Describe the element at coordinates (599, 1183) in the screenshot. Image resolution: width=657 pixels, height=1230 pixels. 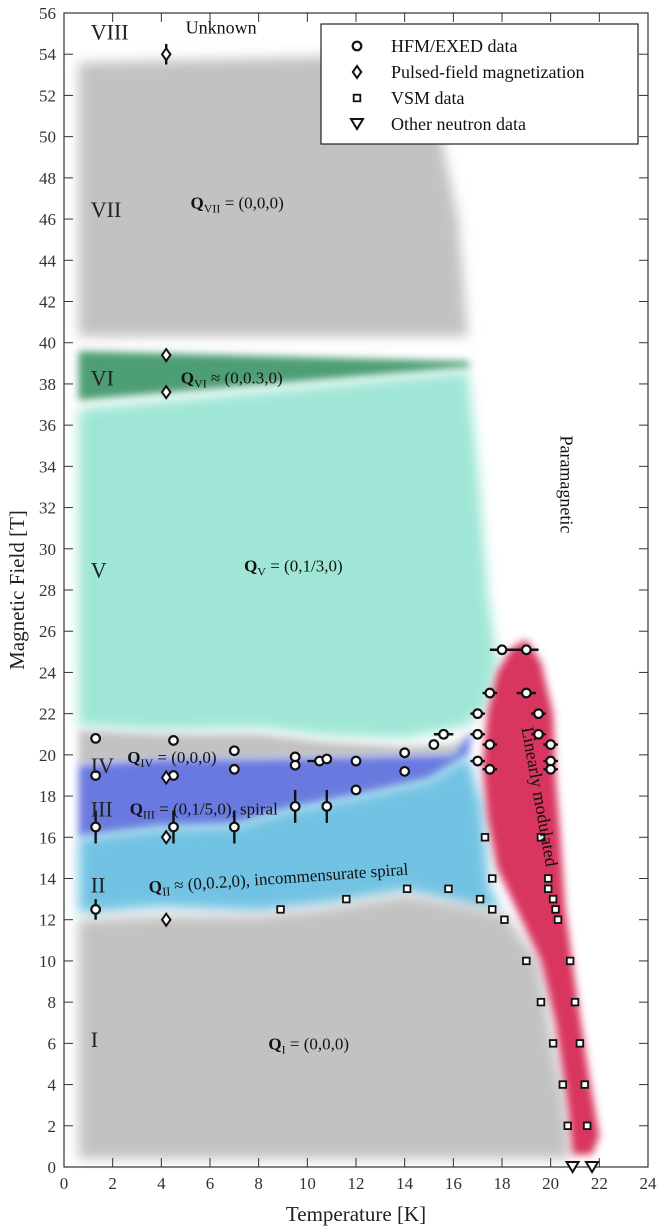
I see `x-tick-label: 22` at that location.